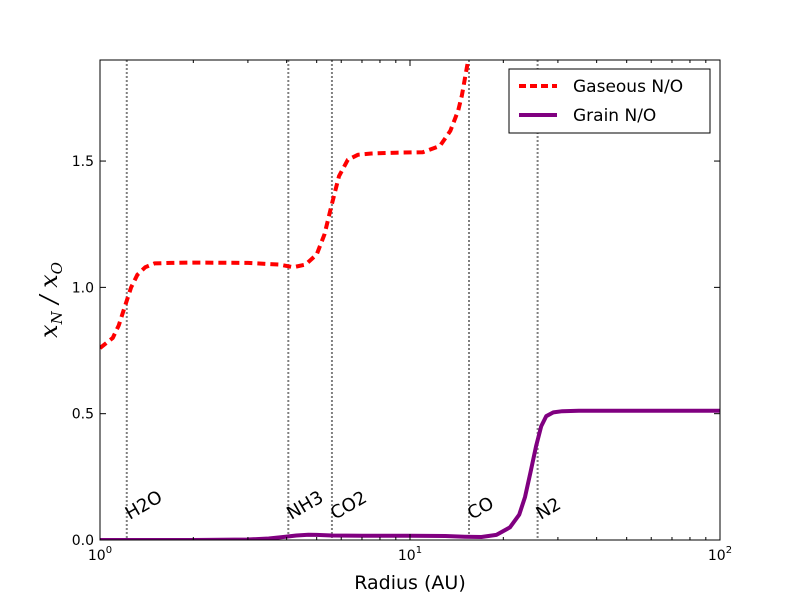  I want to click on y-axis-label-sub-o: O, so click(57, 268).